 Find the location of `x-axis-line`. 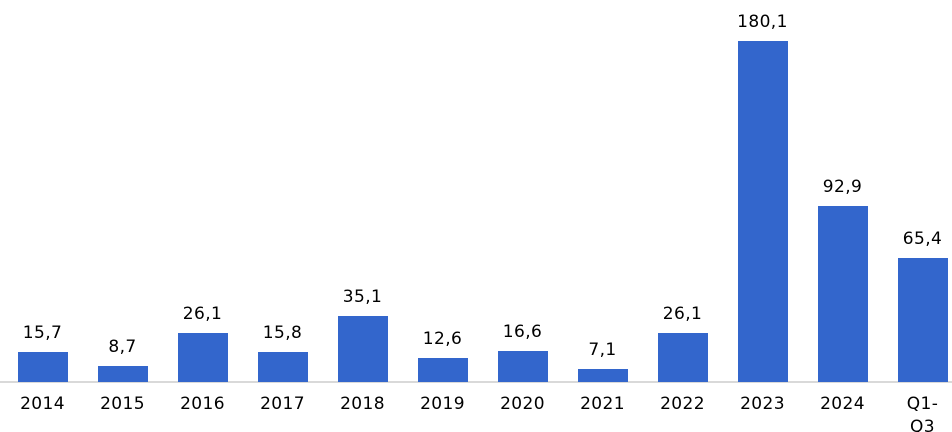

x-axis-line is located at coordinates (476, 382).